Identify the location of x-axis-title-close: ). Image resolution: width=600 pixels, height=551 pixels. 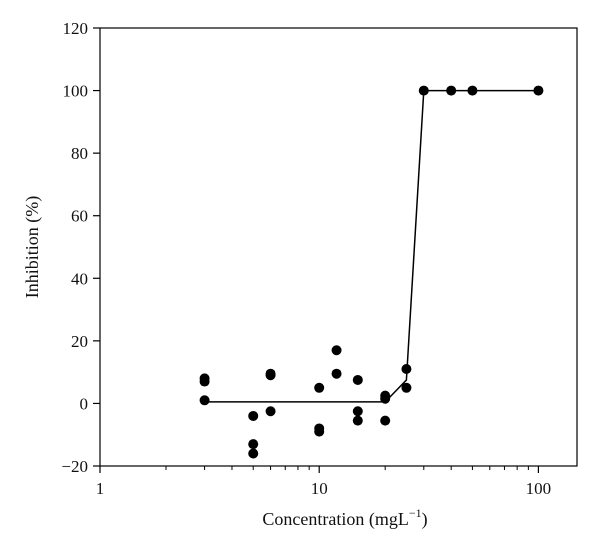
(425, 519).